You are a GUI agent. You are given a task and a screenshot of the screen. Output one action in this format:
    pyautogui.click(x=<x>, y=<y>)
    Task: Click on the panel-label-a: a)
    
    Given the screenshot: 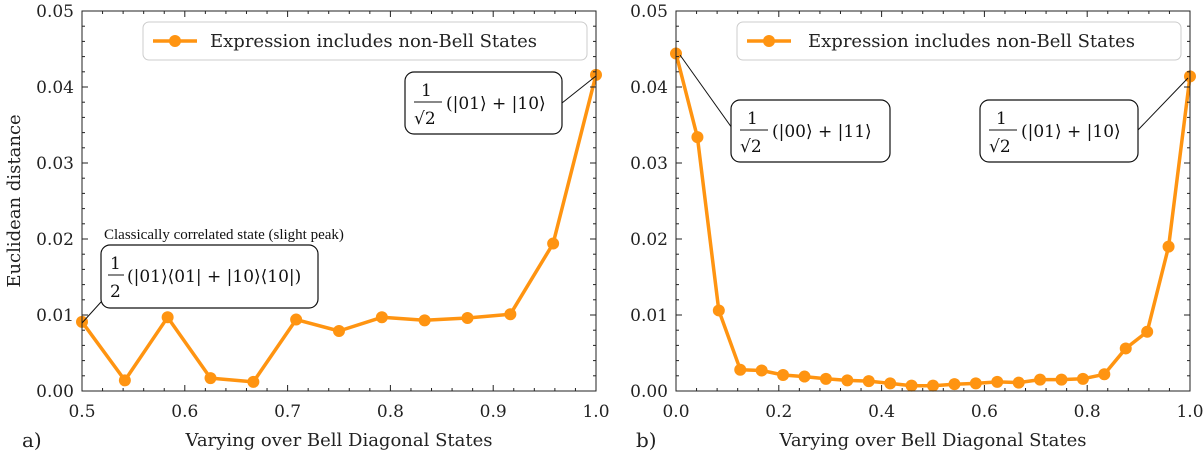 What is the action you would take?
    pyautogui.click(x=32, y=440)
    